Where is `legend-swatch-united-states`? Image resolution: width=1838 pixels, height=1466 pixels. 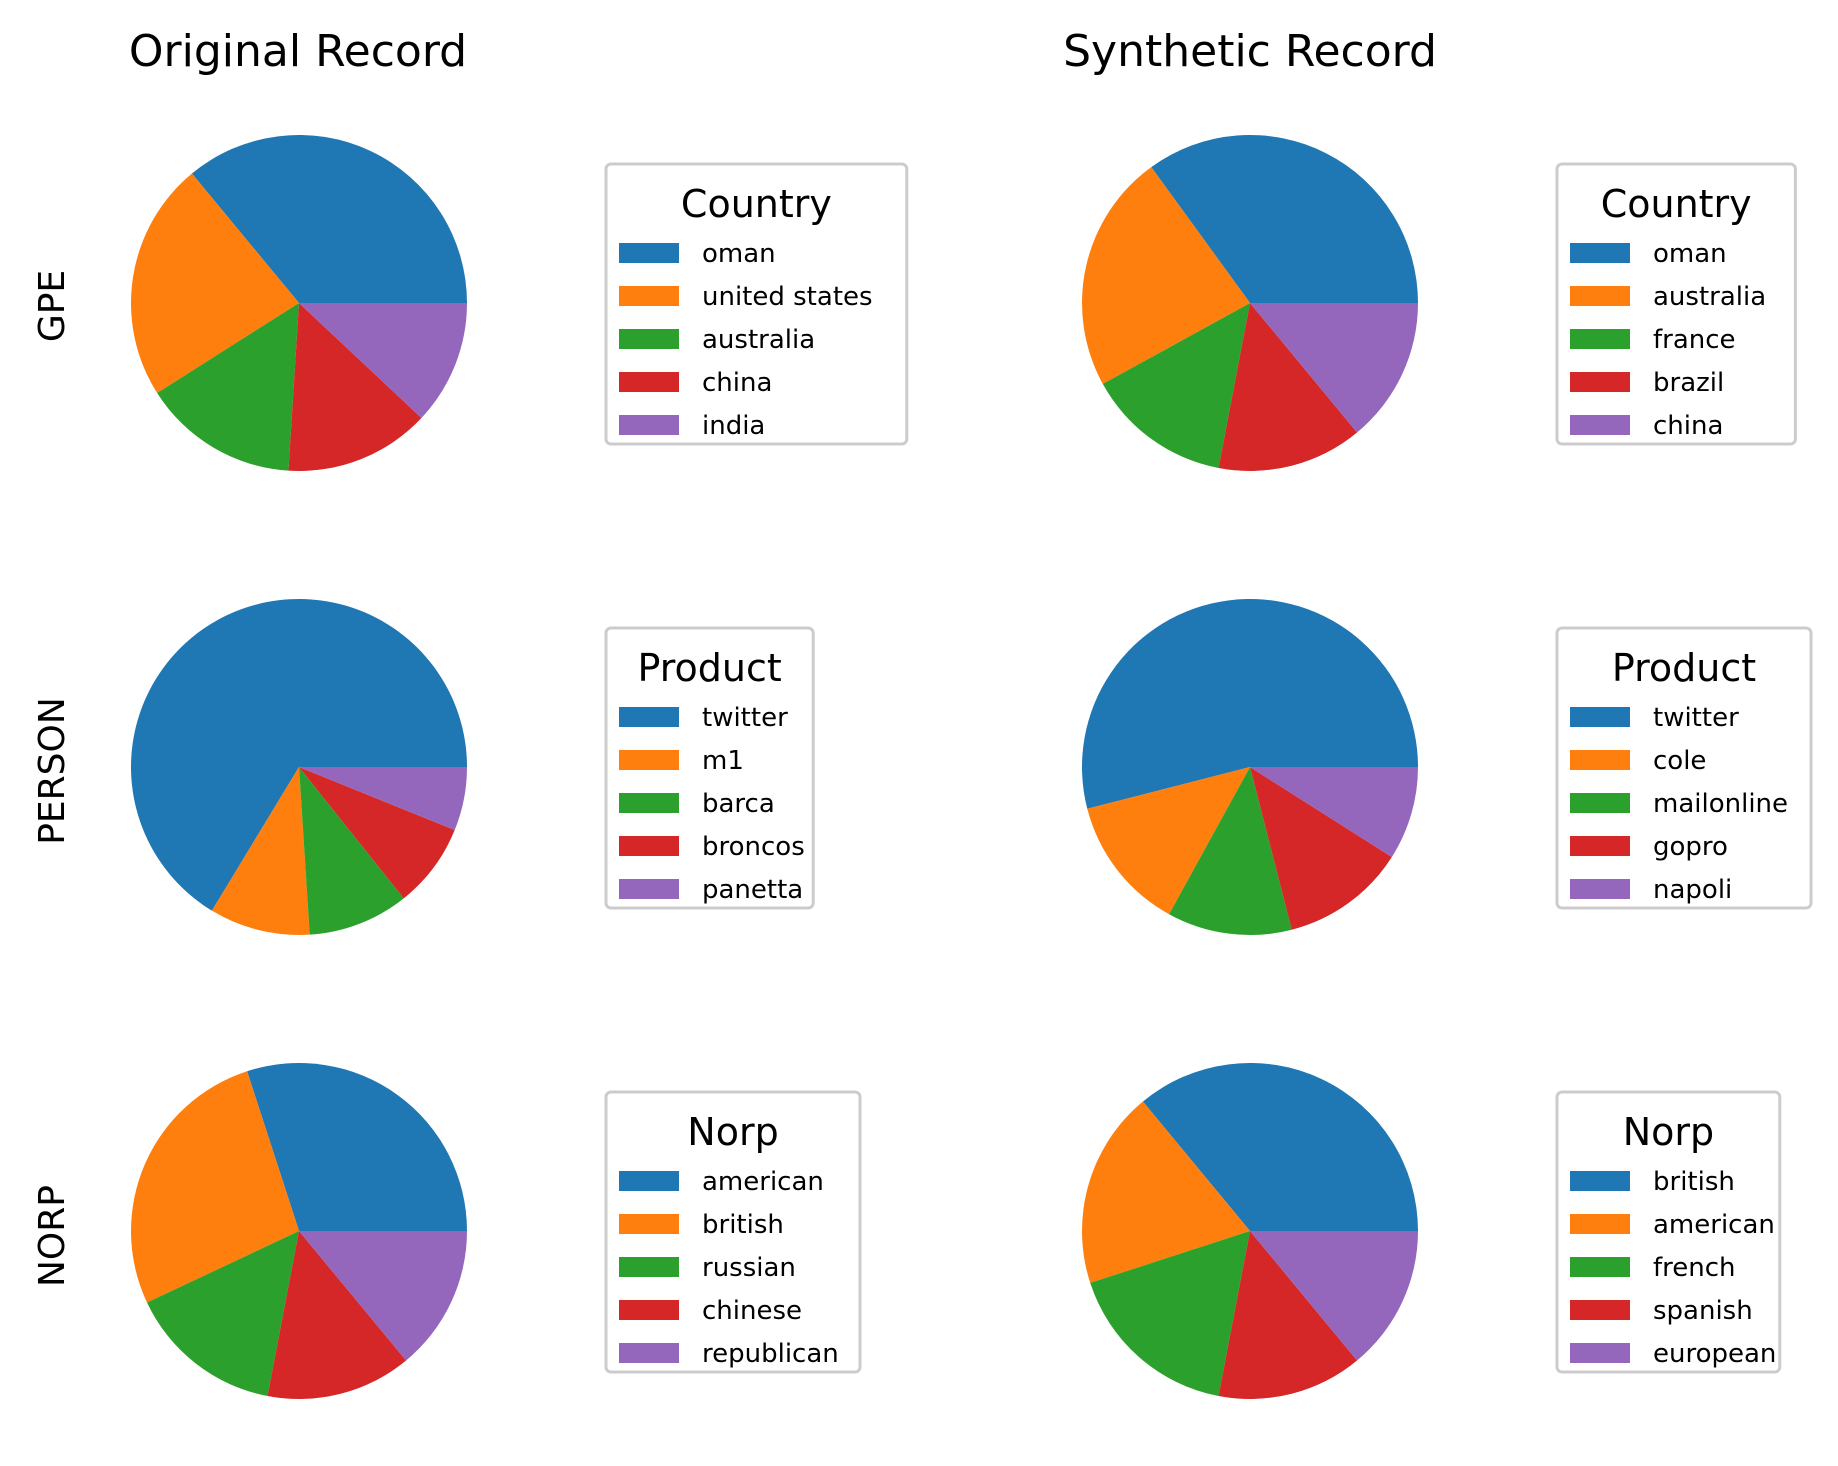
legend-swatch-united-states is located at coordinates (649, 296).